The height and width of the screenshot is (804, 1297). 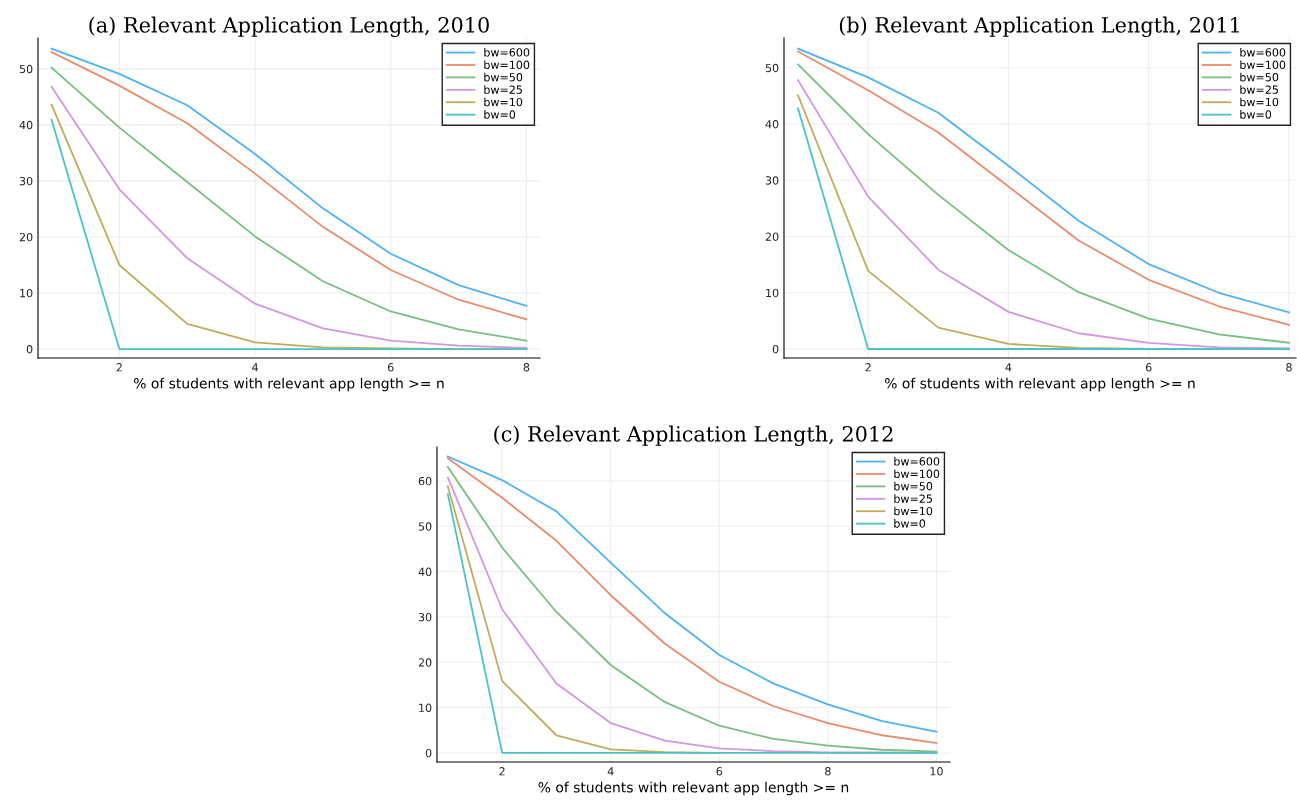 I want to click on chart-title: (a) Relevant Application Length, 2010, so click(x=289, y=27).